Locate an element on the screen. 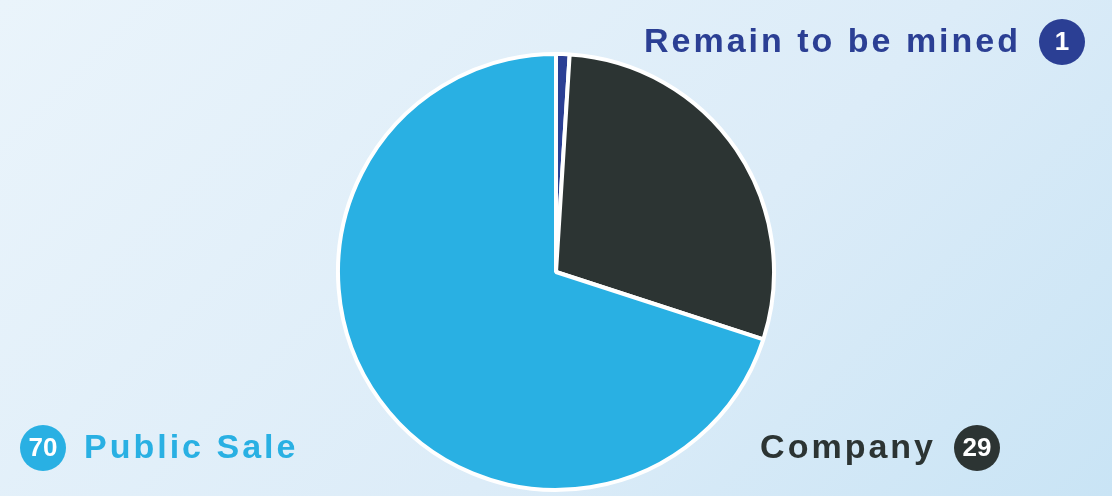 The width and height of the screenshot is (1112, 496). data-label: 29 is located at coordinates (977, 447).